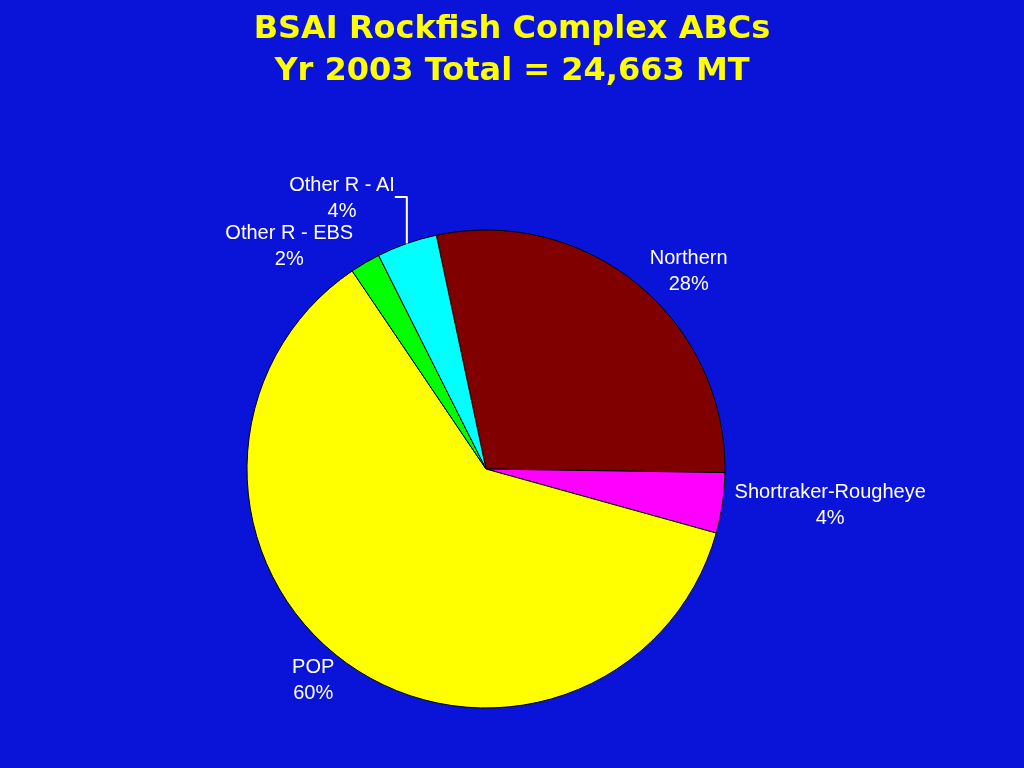  What do you see at coordinates (289, 257) in the screenshot?
I see `data-label: 2%` at bounding box center [289, 257].